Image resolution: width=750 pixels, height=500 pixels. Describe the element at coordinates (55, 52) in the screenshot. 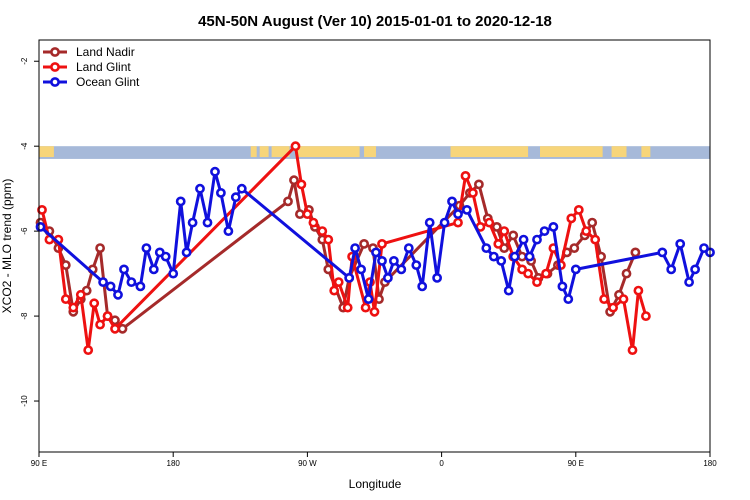

I see `legend-marker-land-nadir` at that location.